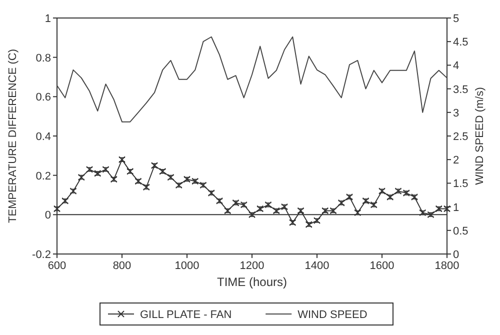 The height and width of the screenshot is (335, 500). Describe the element at coordinates (333, 315) in the screenshot. I see `legend-label: WIND SPEED` at that location.